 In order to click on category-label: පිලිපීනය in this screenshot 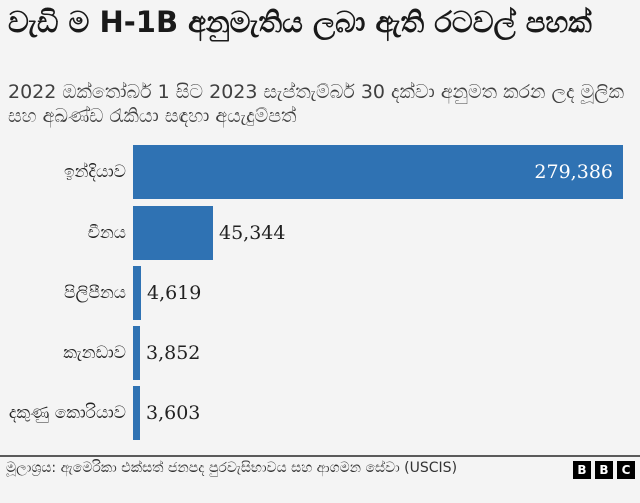, I will do `click(94, 293)`.